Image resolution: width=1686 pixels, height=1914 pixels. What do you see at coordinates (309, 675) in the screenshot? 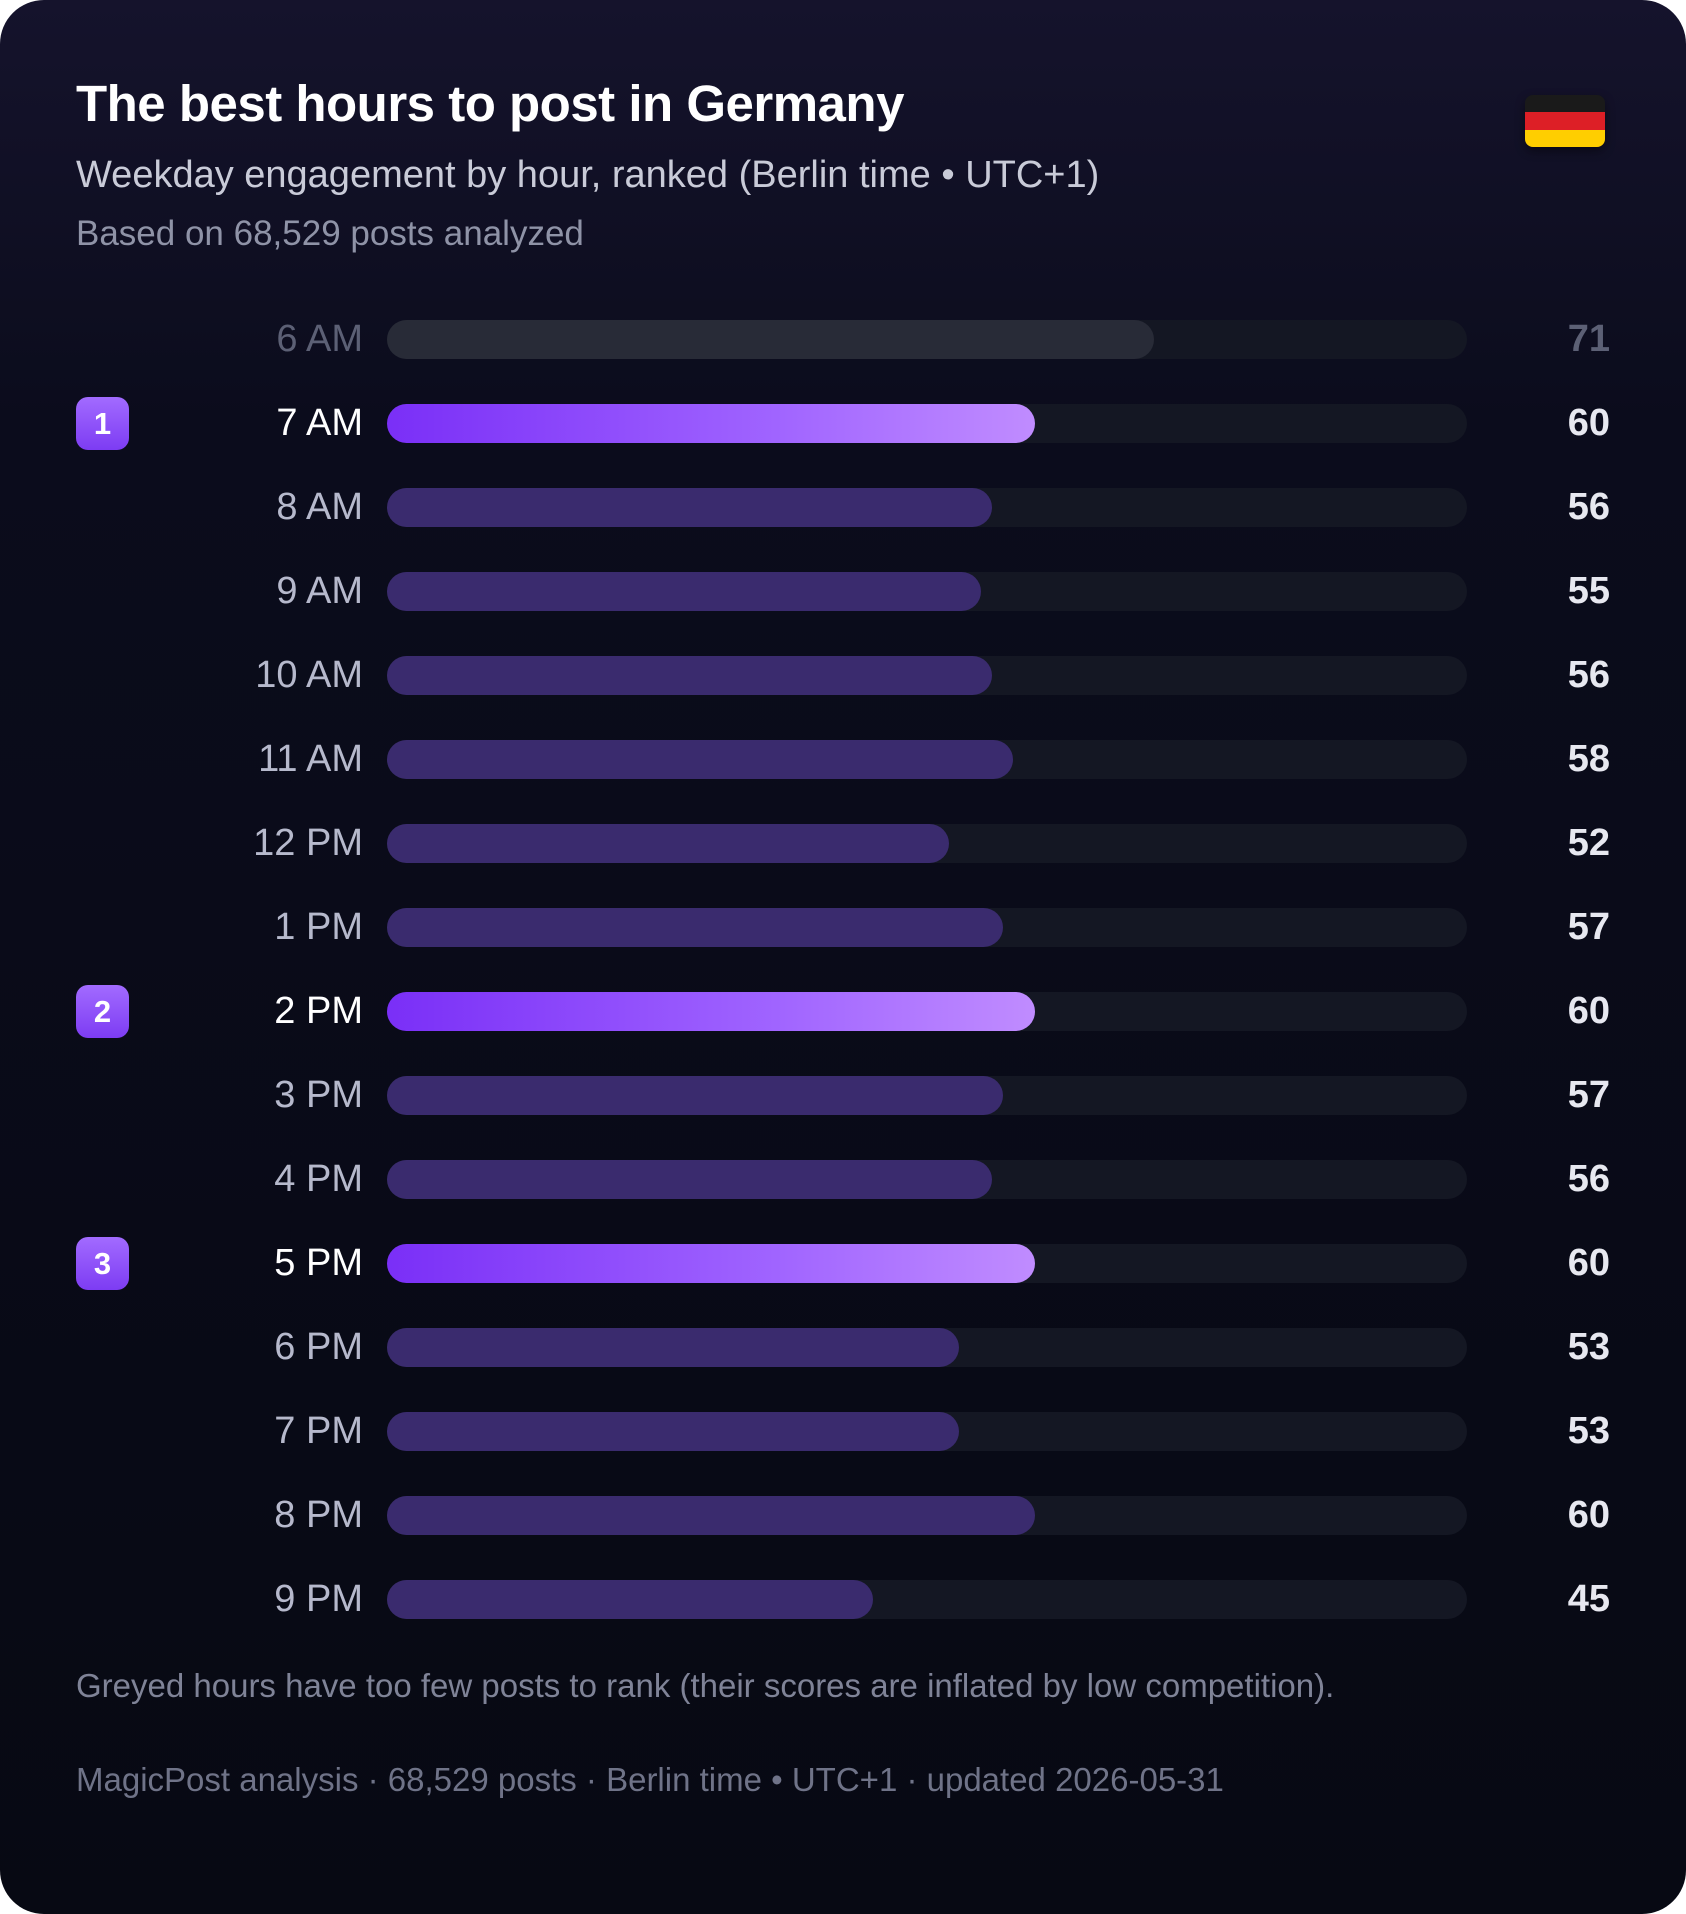
I see `hour-label: 10 AM` at bounding box center [309, 675].